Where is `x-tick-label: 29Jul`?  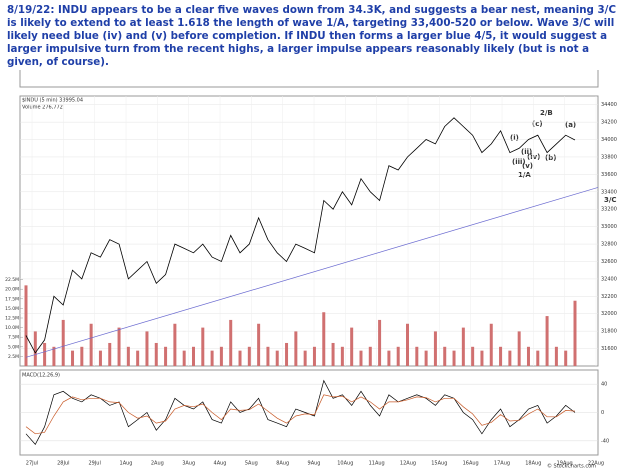
x-tick-label: 29Jul is located at coordinates (94, 464).